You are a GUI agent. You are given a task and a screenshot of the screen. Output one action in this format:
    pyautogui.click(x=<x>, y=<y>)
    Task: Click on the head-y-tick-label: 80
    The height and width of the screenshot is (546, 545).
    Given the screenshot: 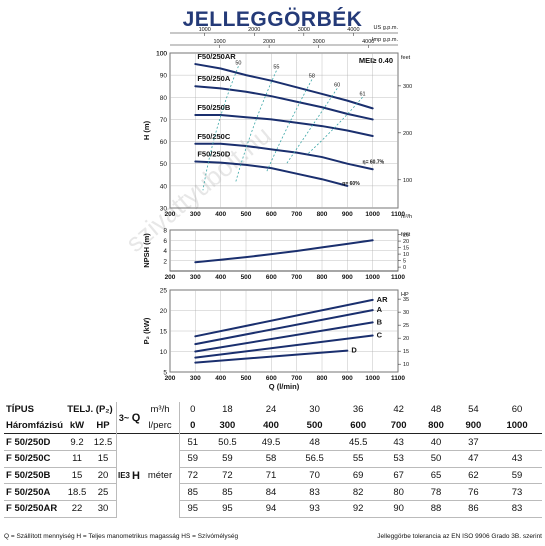 What is the action you would take?
    pyautogui.click(x=164, y=98)
    